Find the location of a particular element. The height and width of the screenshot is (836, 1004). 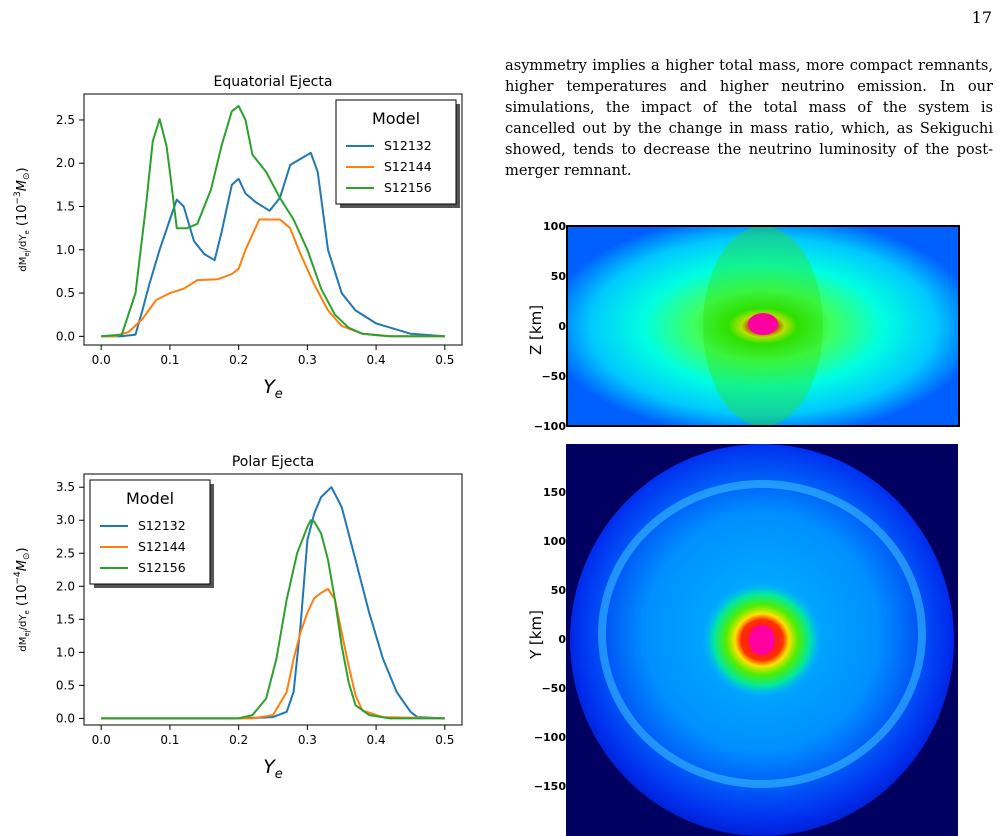

page-number: 17 is located at coordinates (981, 17).